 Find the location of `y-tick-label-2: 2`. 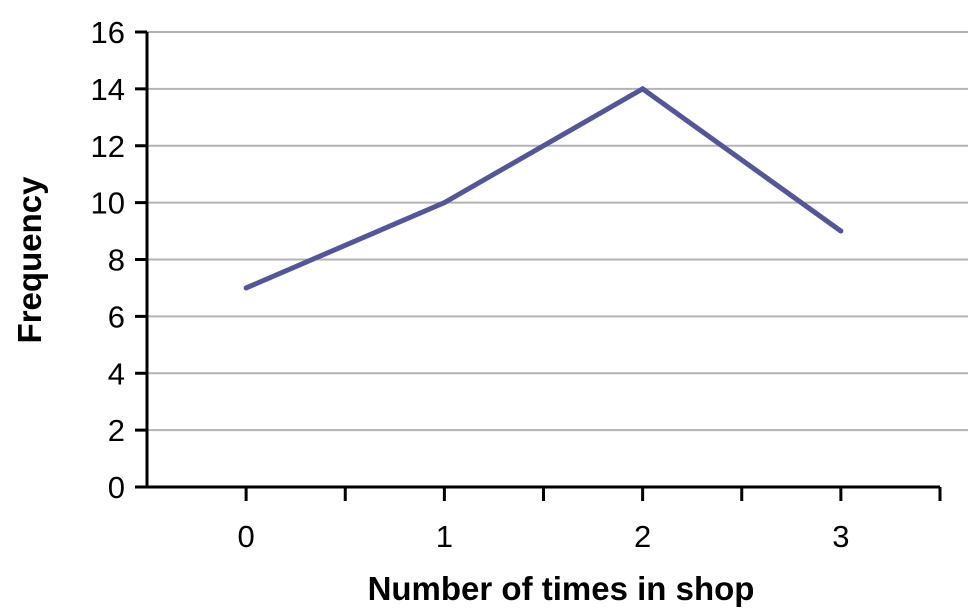

y-tick-label-2: 2 is located at coordinates (116, 430).